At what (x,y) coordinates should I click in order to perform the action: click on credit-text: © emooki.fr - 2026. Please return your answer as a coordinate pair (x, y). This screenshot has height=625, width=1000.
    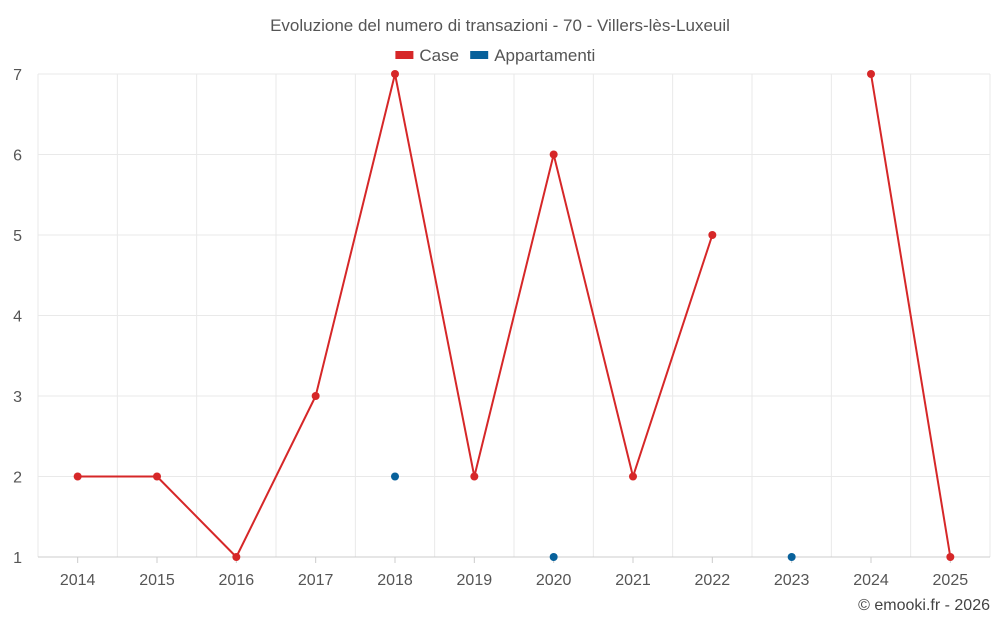
    Looking at the image, I should click on (924, 605).